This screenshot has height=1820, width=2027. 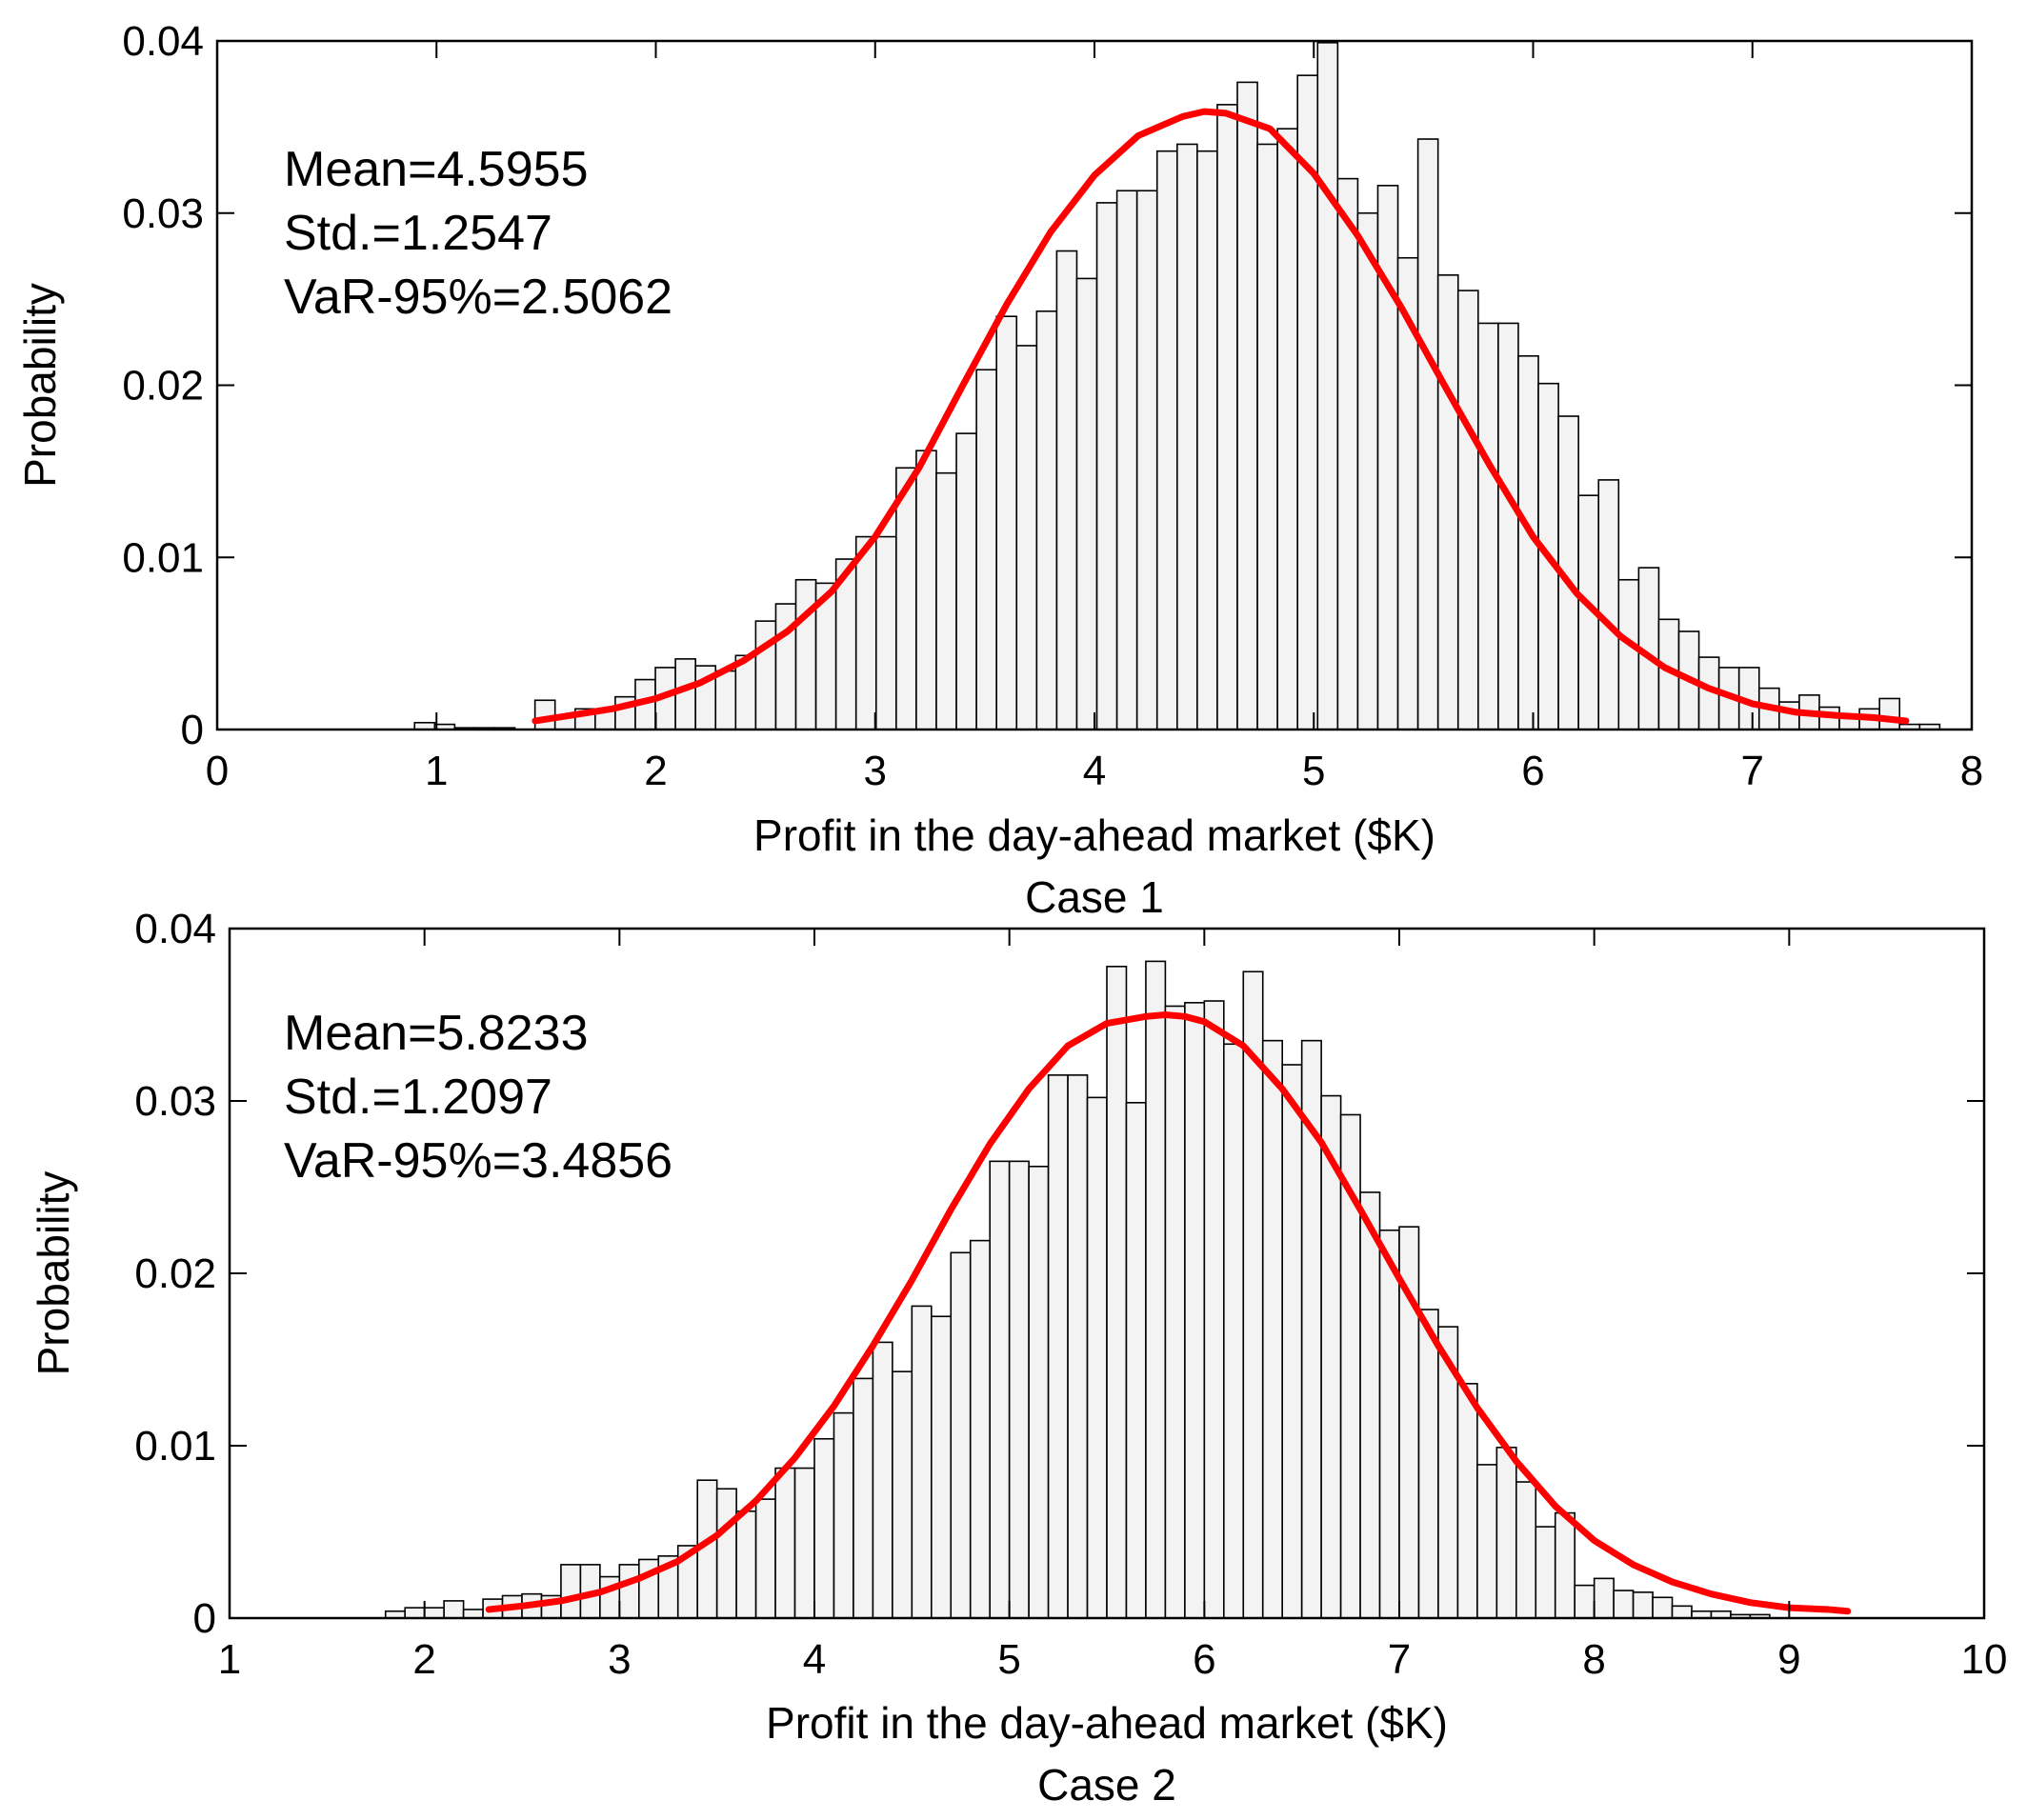 I want to click on x-tick-label: 8, so click(x=1971, y=771).